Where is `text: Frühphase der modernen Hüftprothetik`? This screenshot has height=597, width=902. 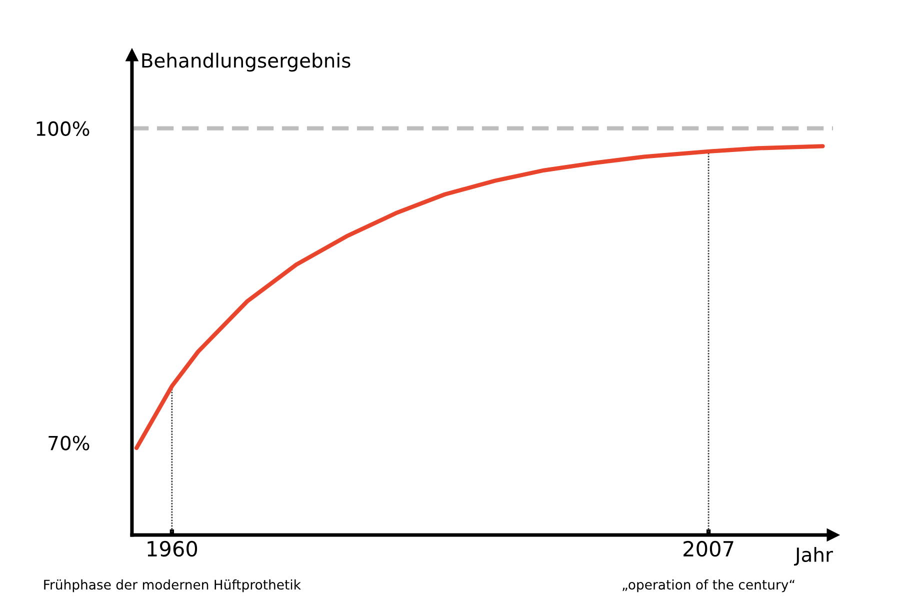 text: Frühphase der modernen Hüftprothetik is located at coordinates (172, 585).